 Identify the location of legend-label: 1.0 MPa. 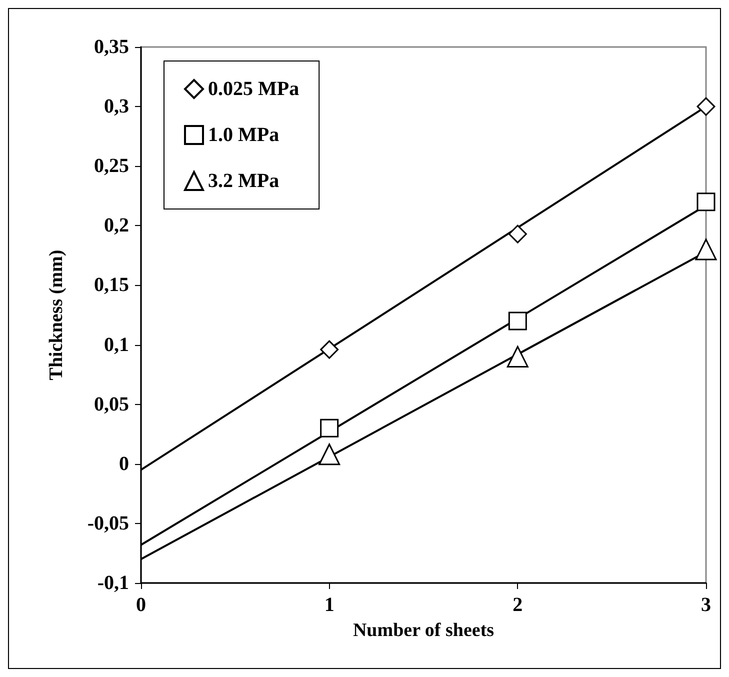
(244, 135).